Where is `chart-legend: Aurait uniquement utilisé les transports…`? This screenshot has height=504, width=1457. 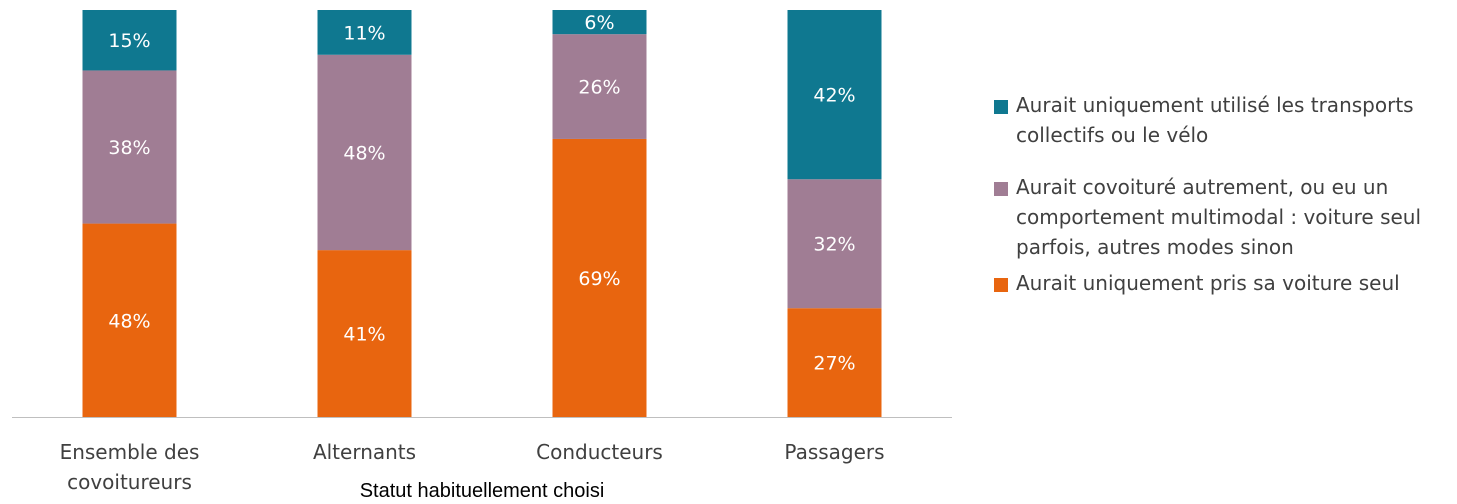
chart-legend: Aurait uniquement utilisé les transports… is located at coordinates (1224, 194).